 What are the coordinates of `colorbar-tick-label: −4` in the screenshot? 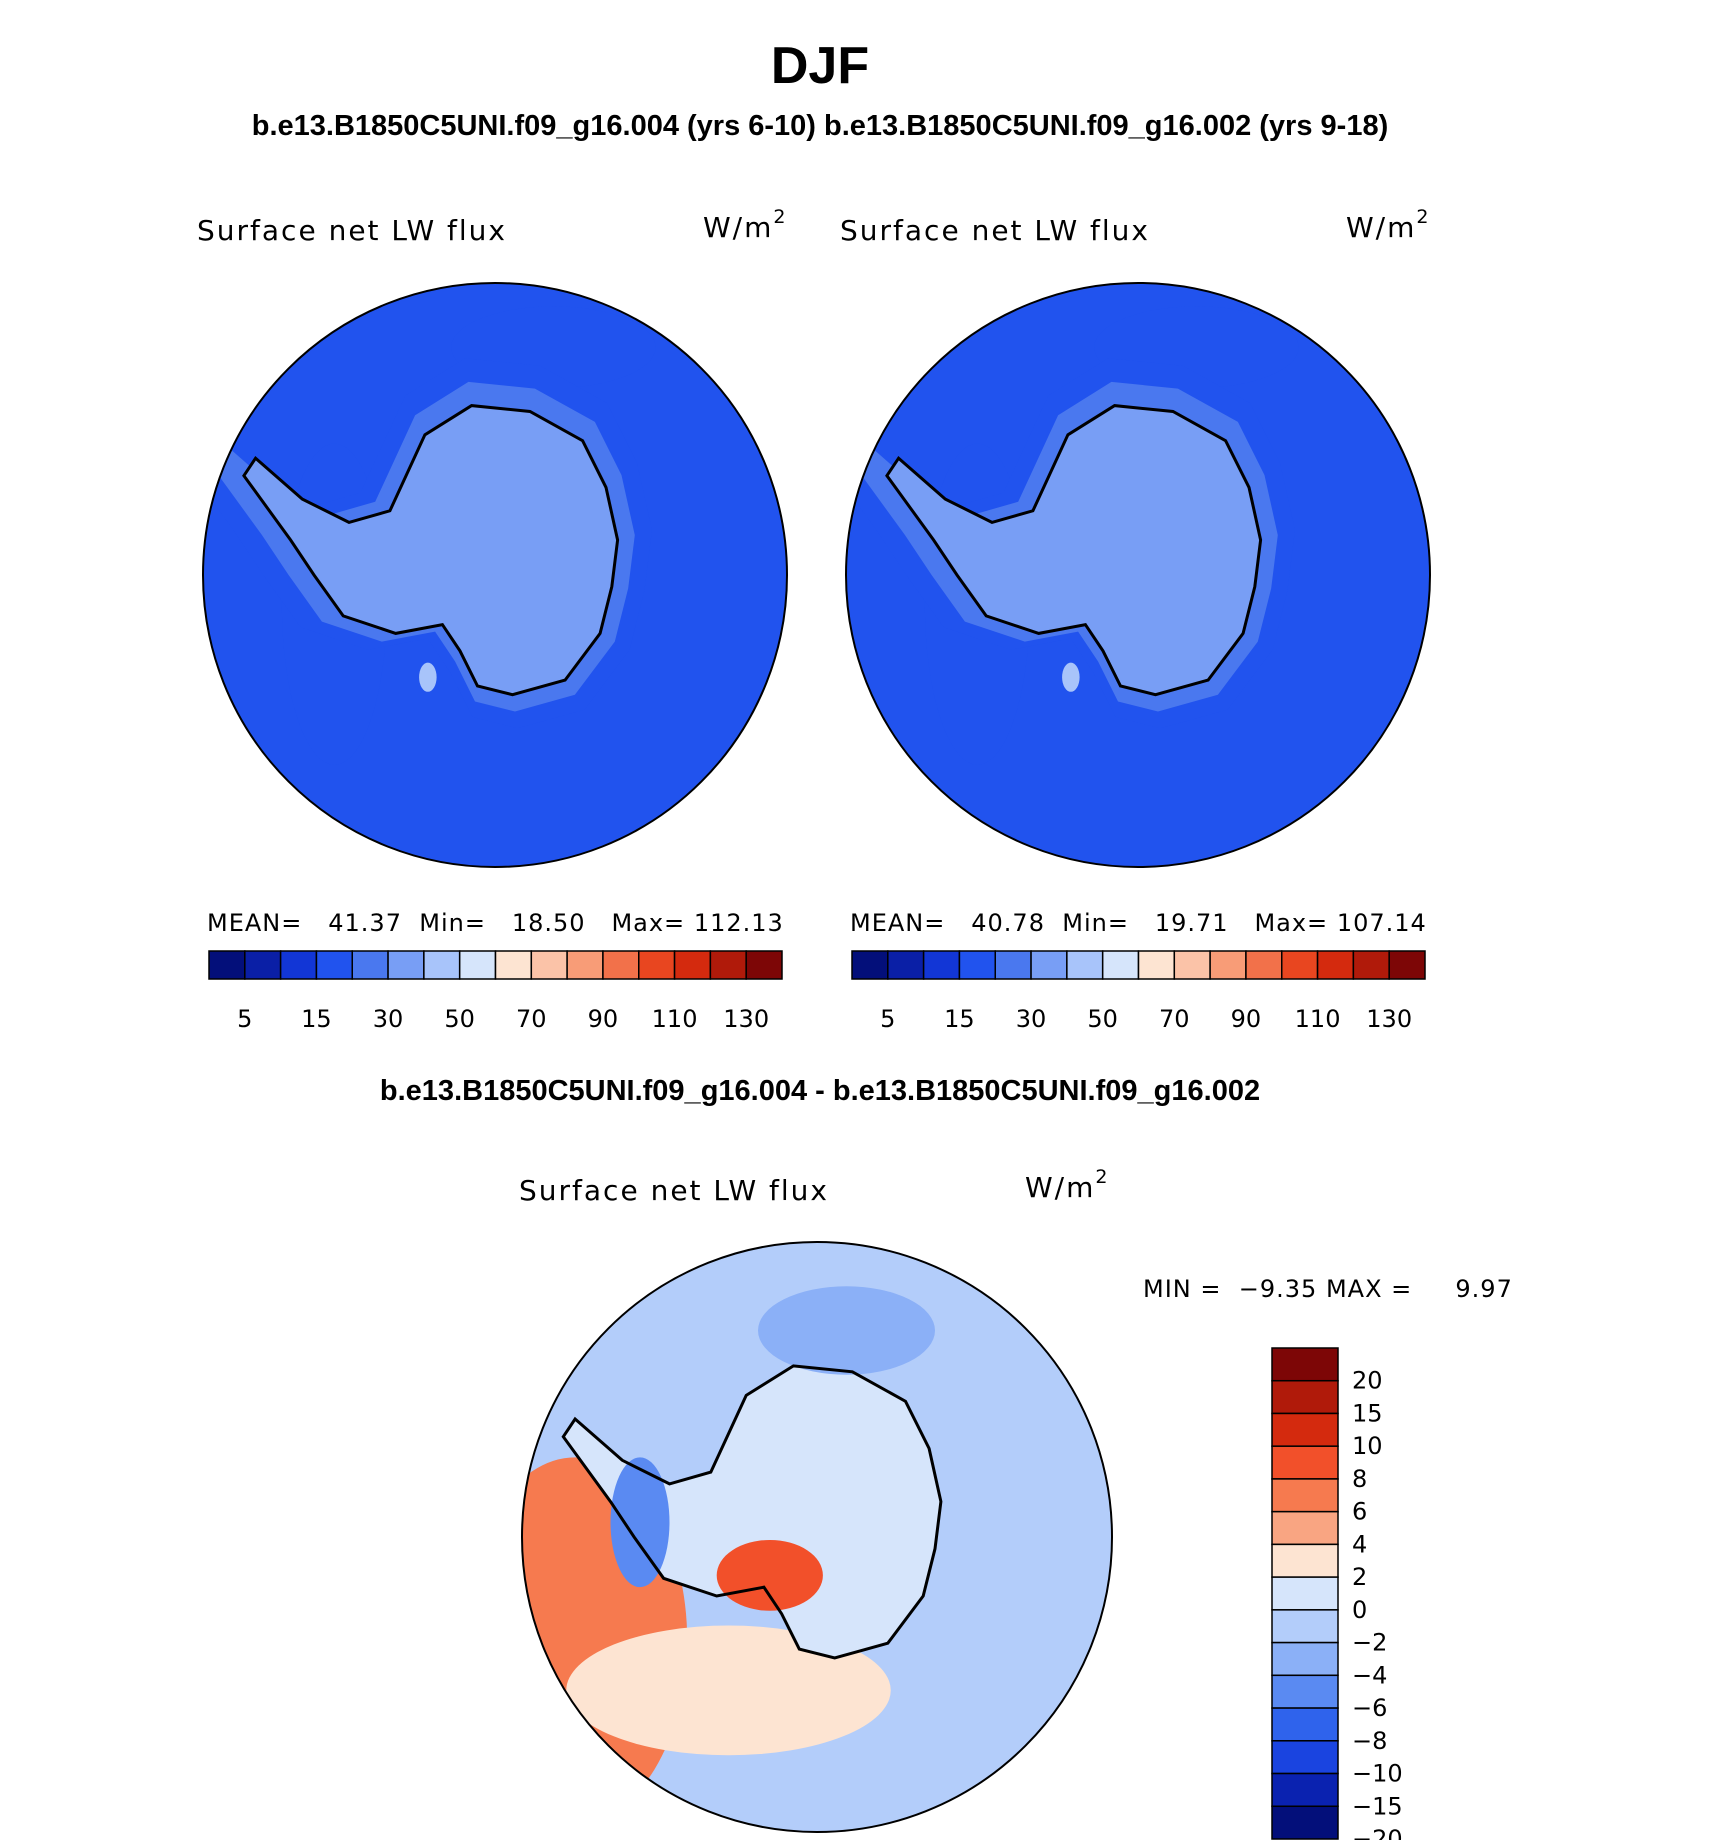 It's located at (1369, 1675).